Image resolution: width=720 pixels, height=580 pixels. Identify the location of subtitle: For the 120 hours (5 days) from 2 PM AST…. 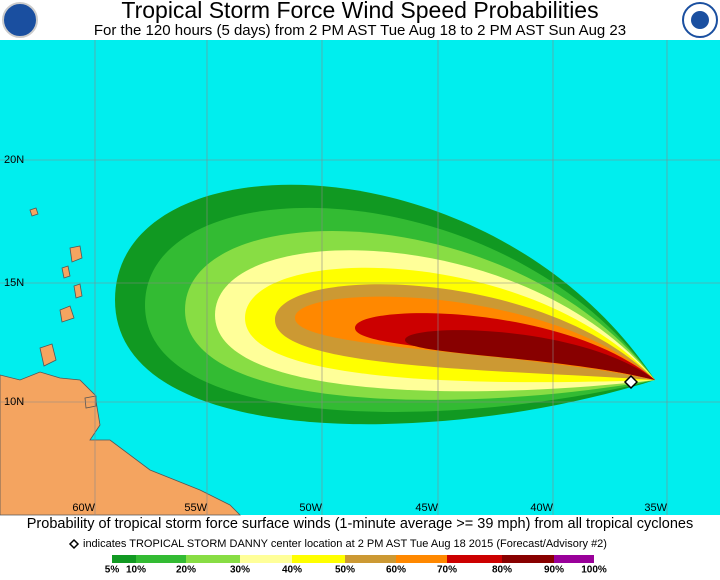
(360, 30).